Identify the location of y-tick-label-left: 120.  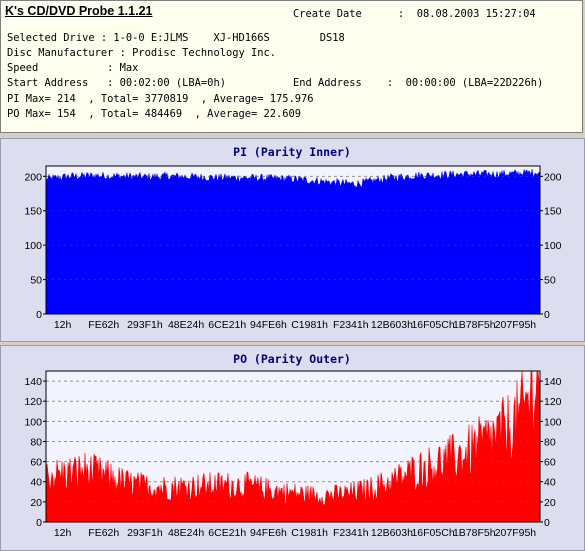
(33, 402).